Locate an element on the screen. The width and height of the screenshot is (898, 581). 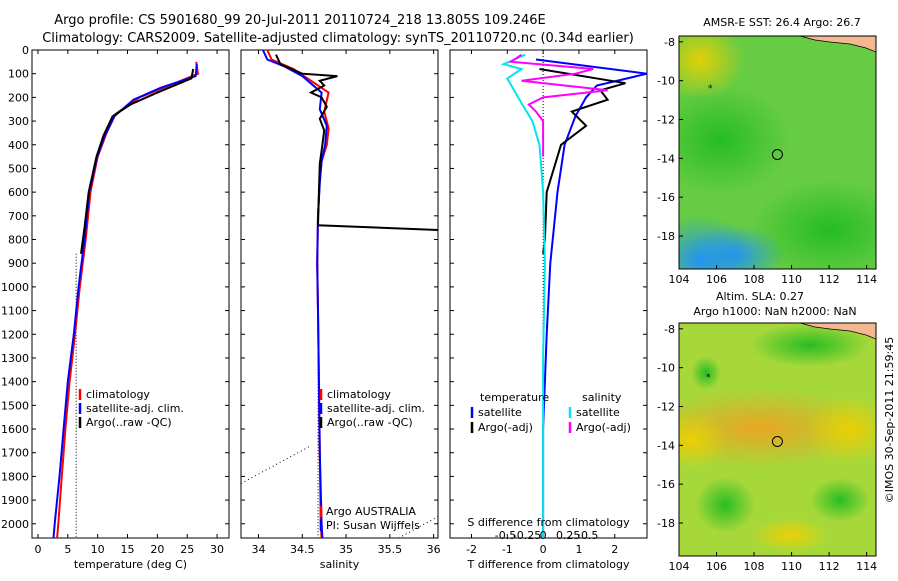
sla-star-icon: * is located at coordinates (708, 378).